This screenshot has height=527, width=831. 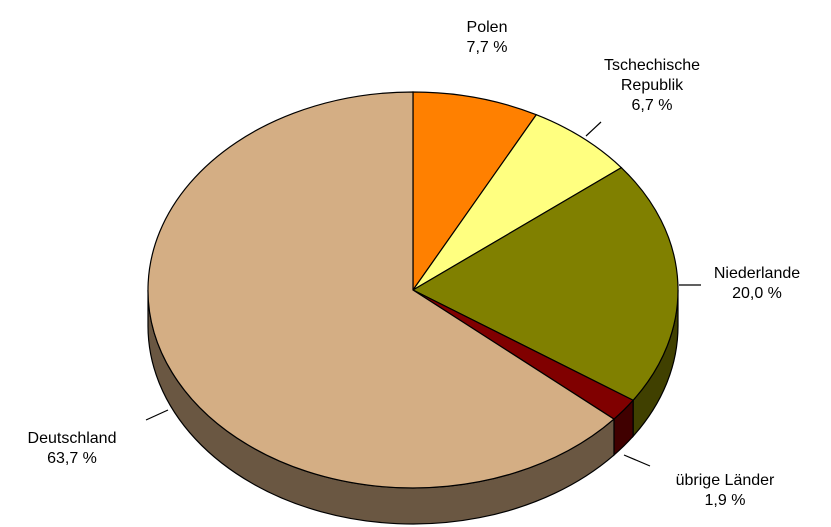 What do you see at coordinates (72, 458) in the screenshot?
I see `value-label: 63,7 %` at bounding box center [72, 458].